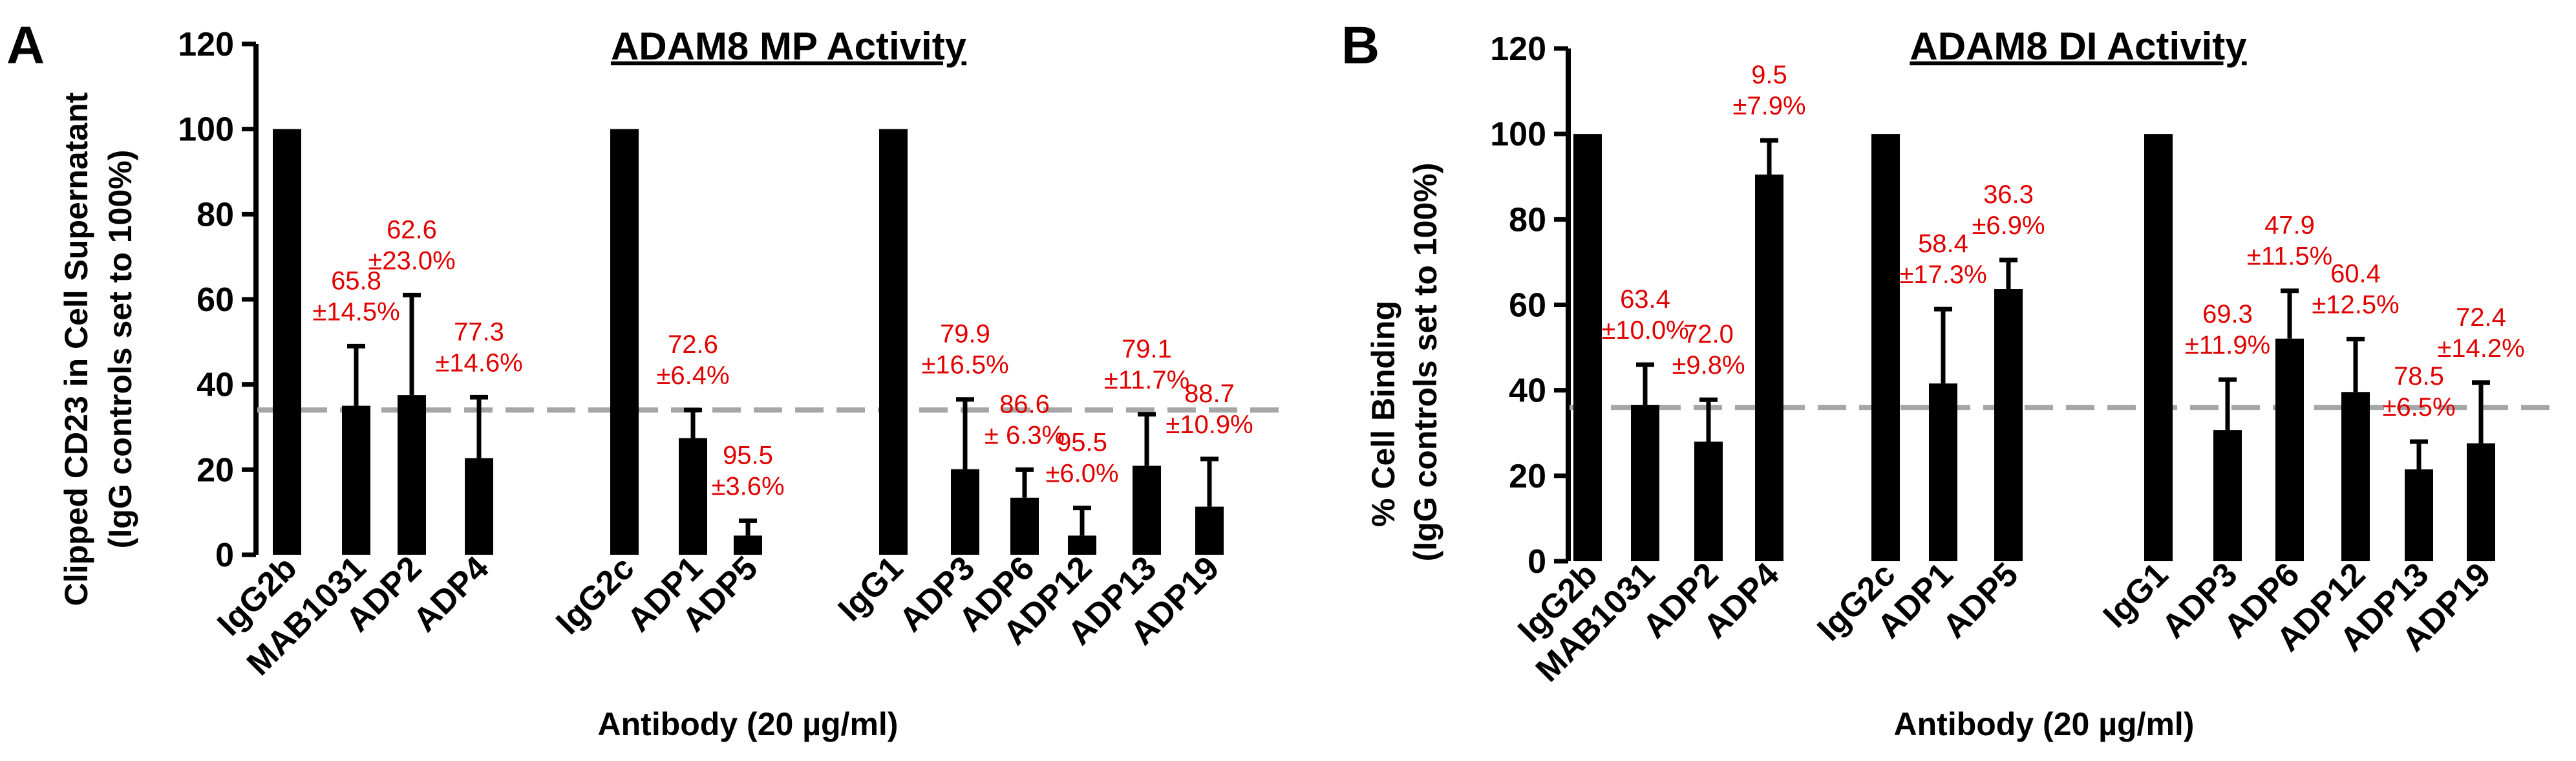 This screenshot has height=761, width=2576. I want to click on panel-a-annotation-value-adp13: 79.1, so click(1147, 349).